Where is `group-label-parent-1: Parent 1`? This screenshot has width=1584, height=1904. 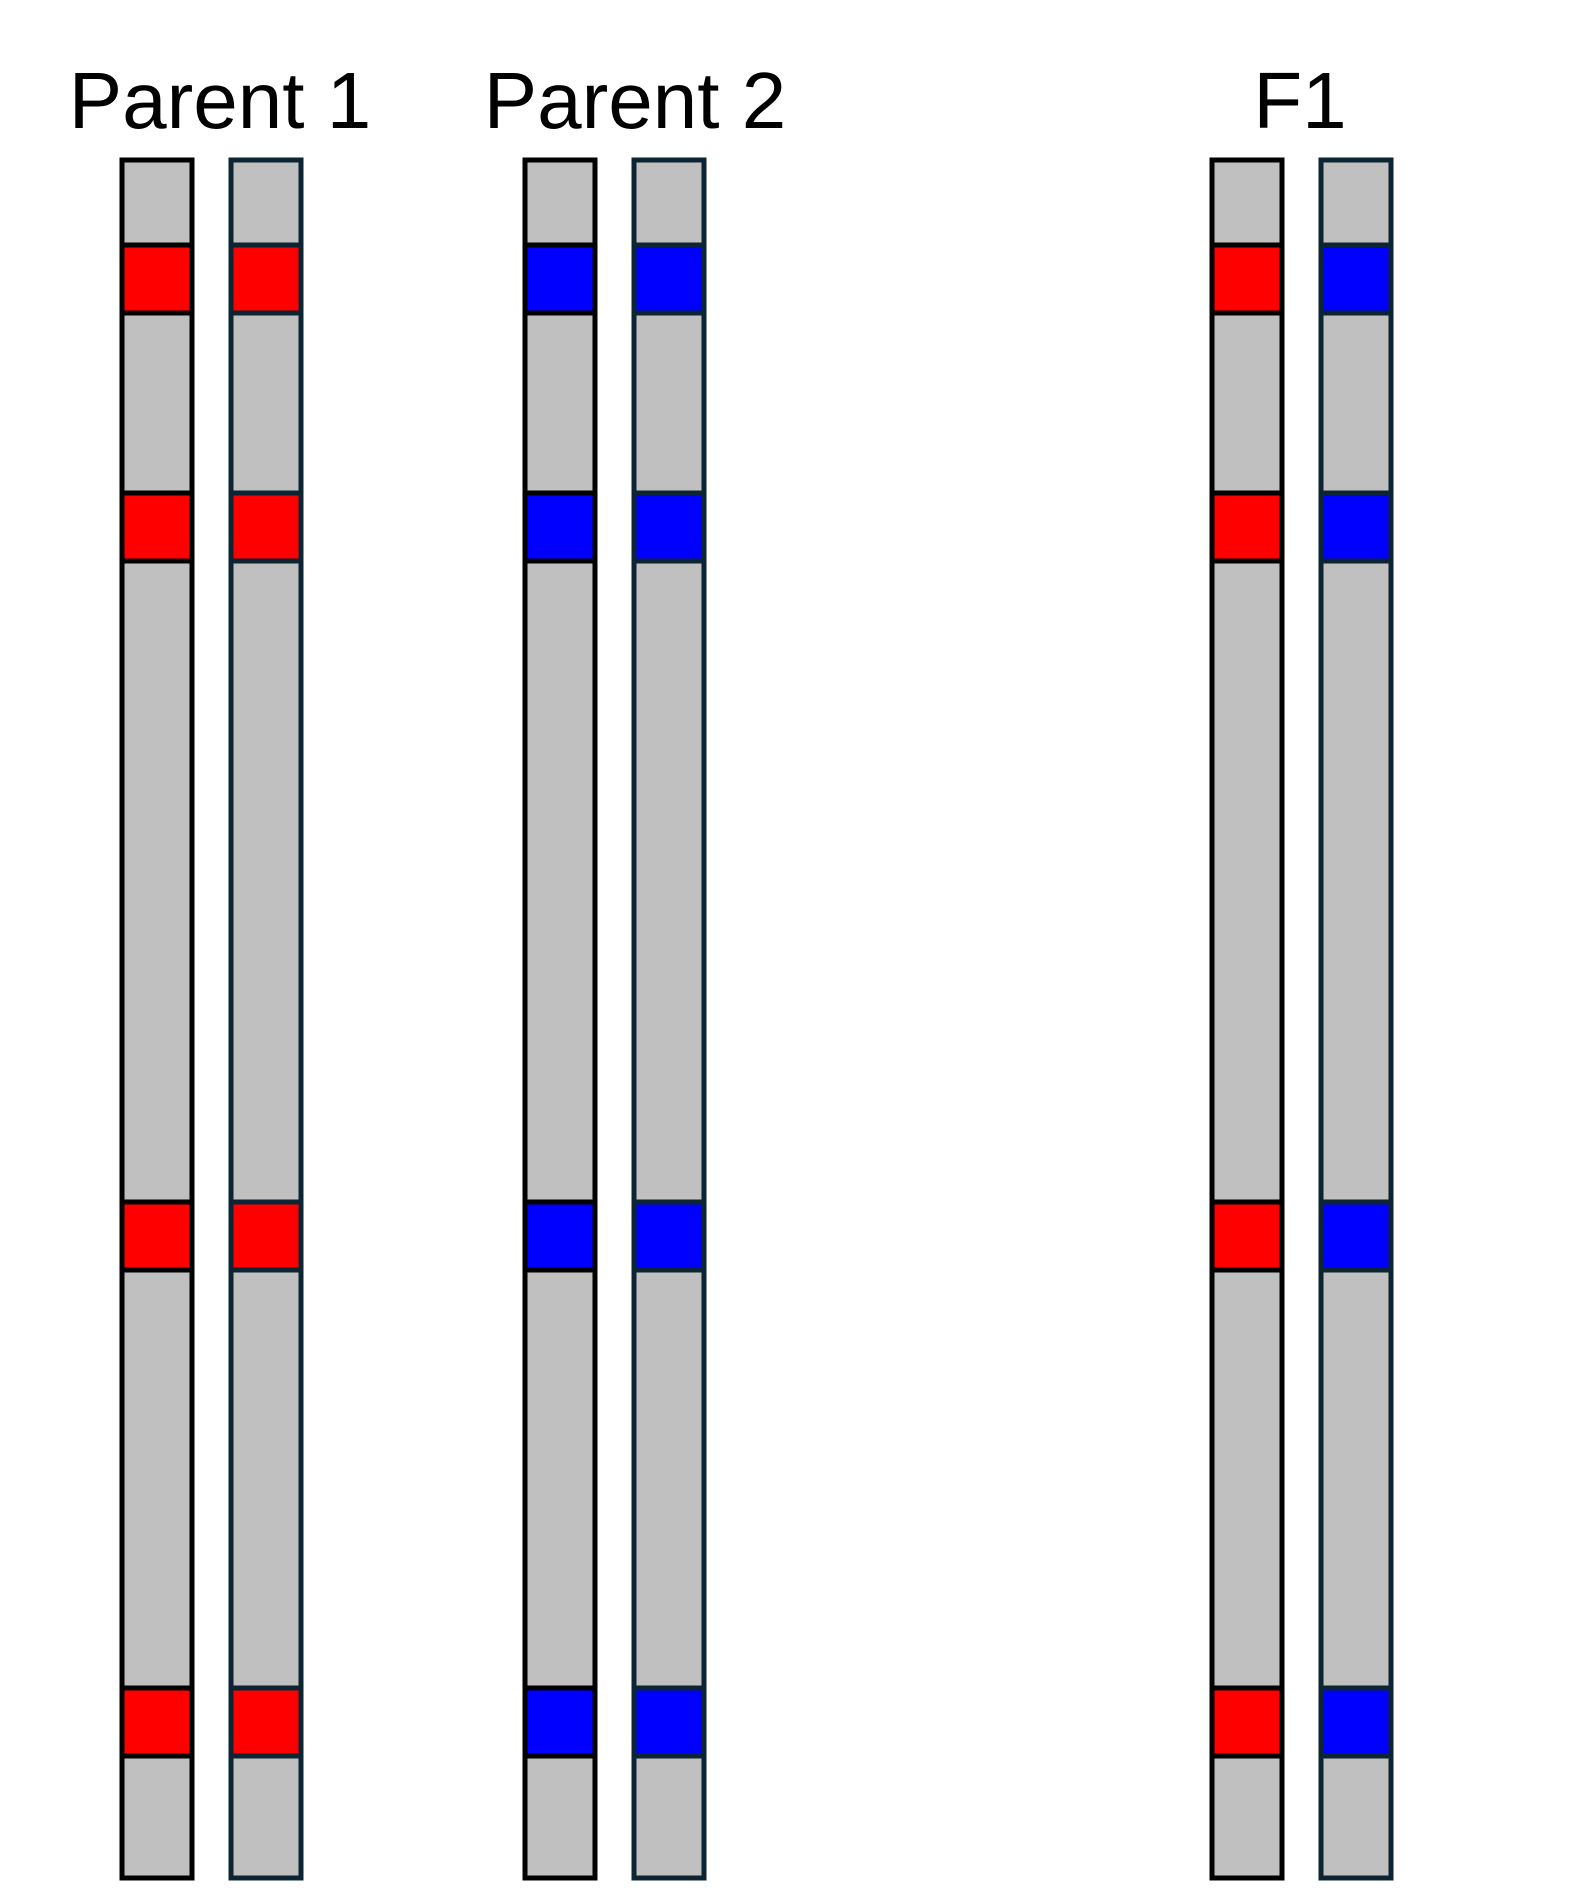
group-label-parent-1: Parent 1 is located at coordinates (220, 100).